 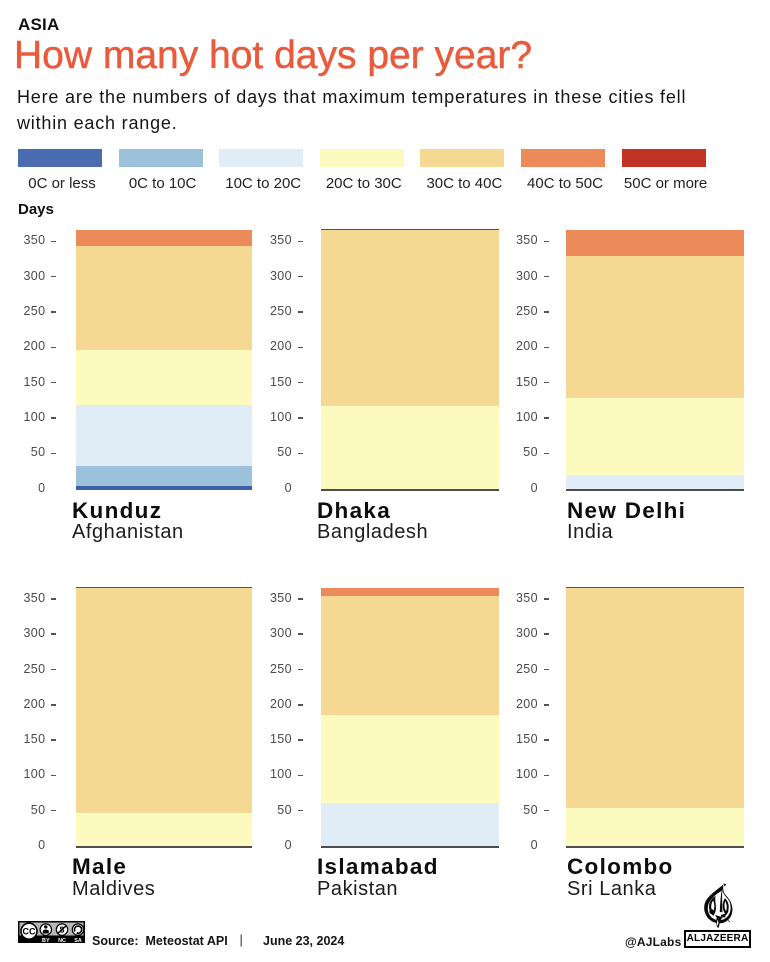 What do you see at coordinates (78, 940) in the screenshot?
I see `svg-text: SA` at bounding box center [78, 940].